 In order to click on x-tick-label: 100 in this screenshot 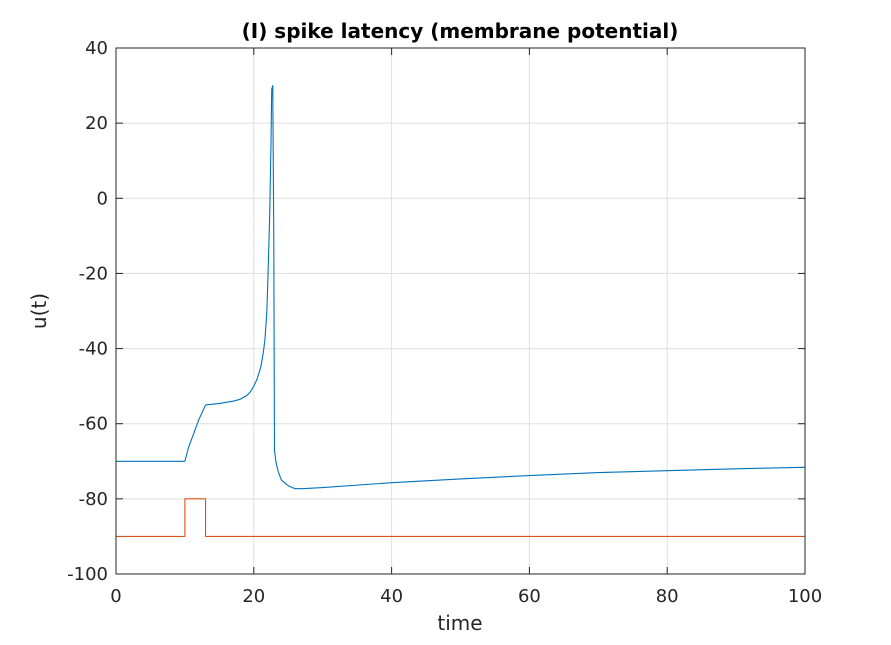, I will do `click(805, 596)`.